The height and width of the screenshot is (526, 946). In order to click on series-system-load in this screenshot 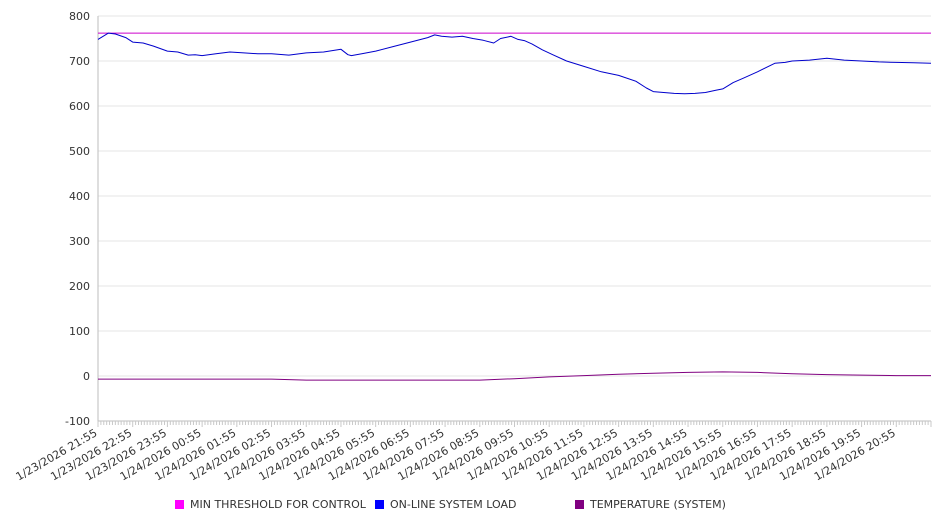, I will do `click(514, 63)`.